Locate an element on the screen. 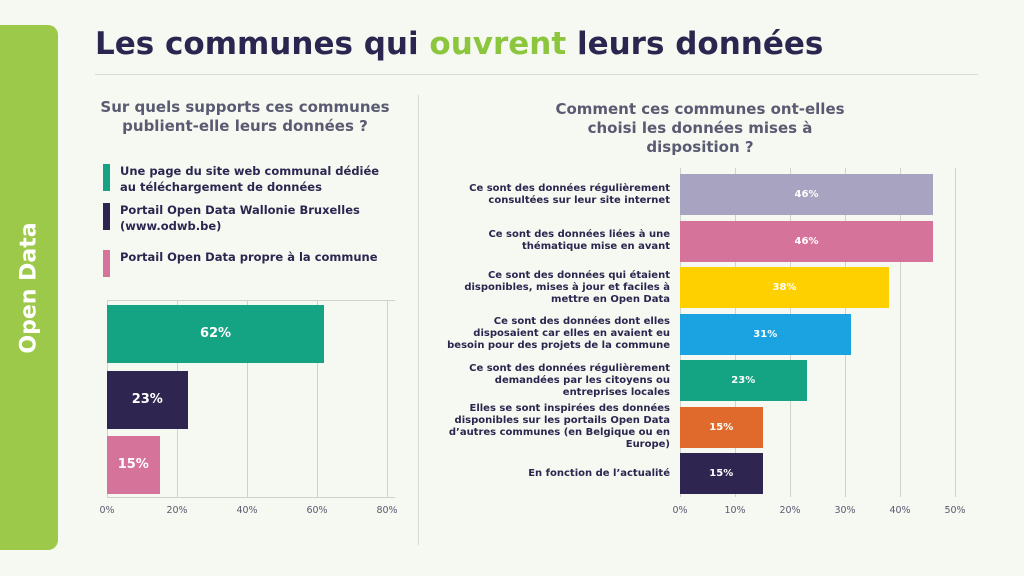 Image resolution: width=1024 pixels, height=576 pixels. title-highlight: ouvrent is located at coordinates (498, 44).